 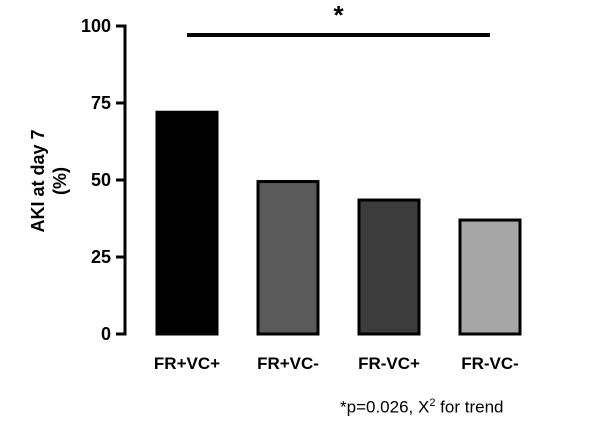 What do you see at coordinates (288, 258) in the screenshot?
I see `bar-frpvcm` at bounding box center [288, 258].